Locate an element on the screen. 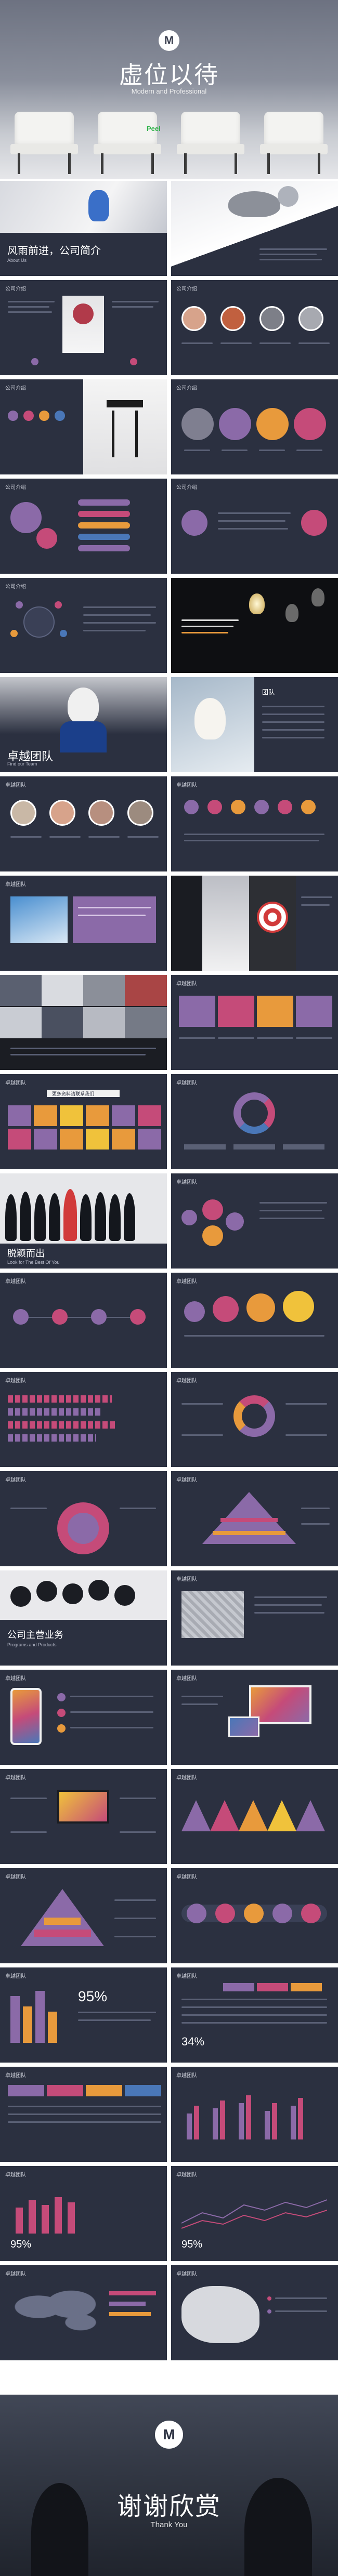  slide-team-cover: 卓越团队 Find our Team is located at coordinates (84, 724).